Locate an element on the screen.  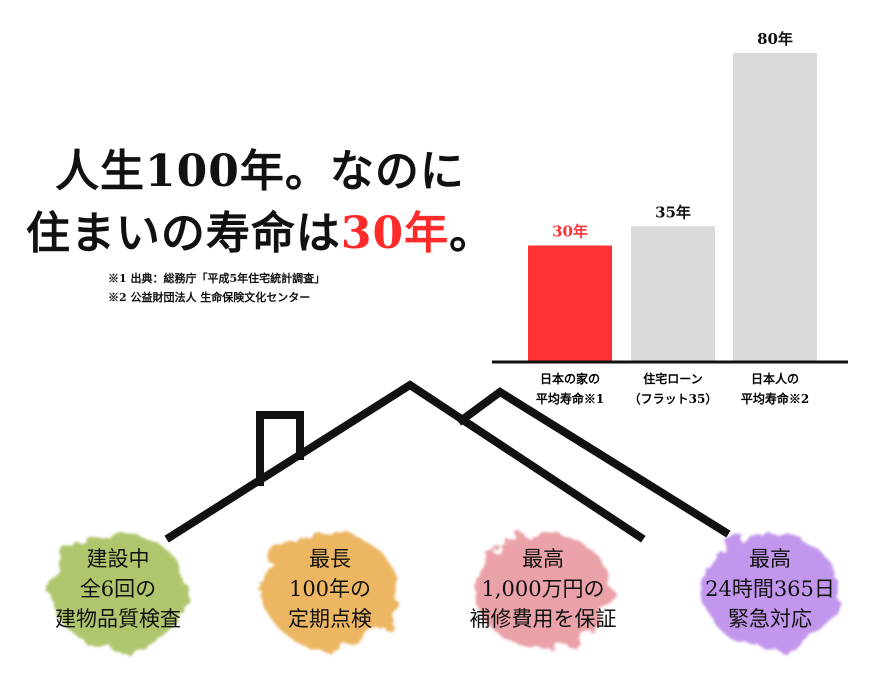
footnote-2: ※2 公益財団法人 生命保険文化センター is located at coordinates (209, 297).